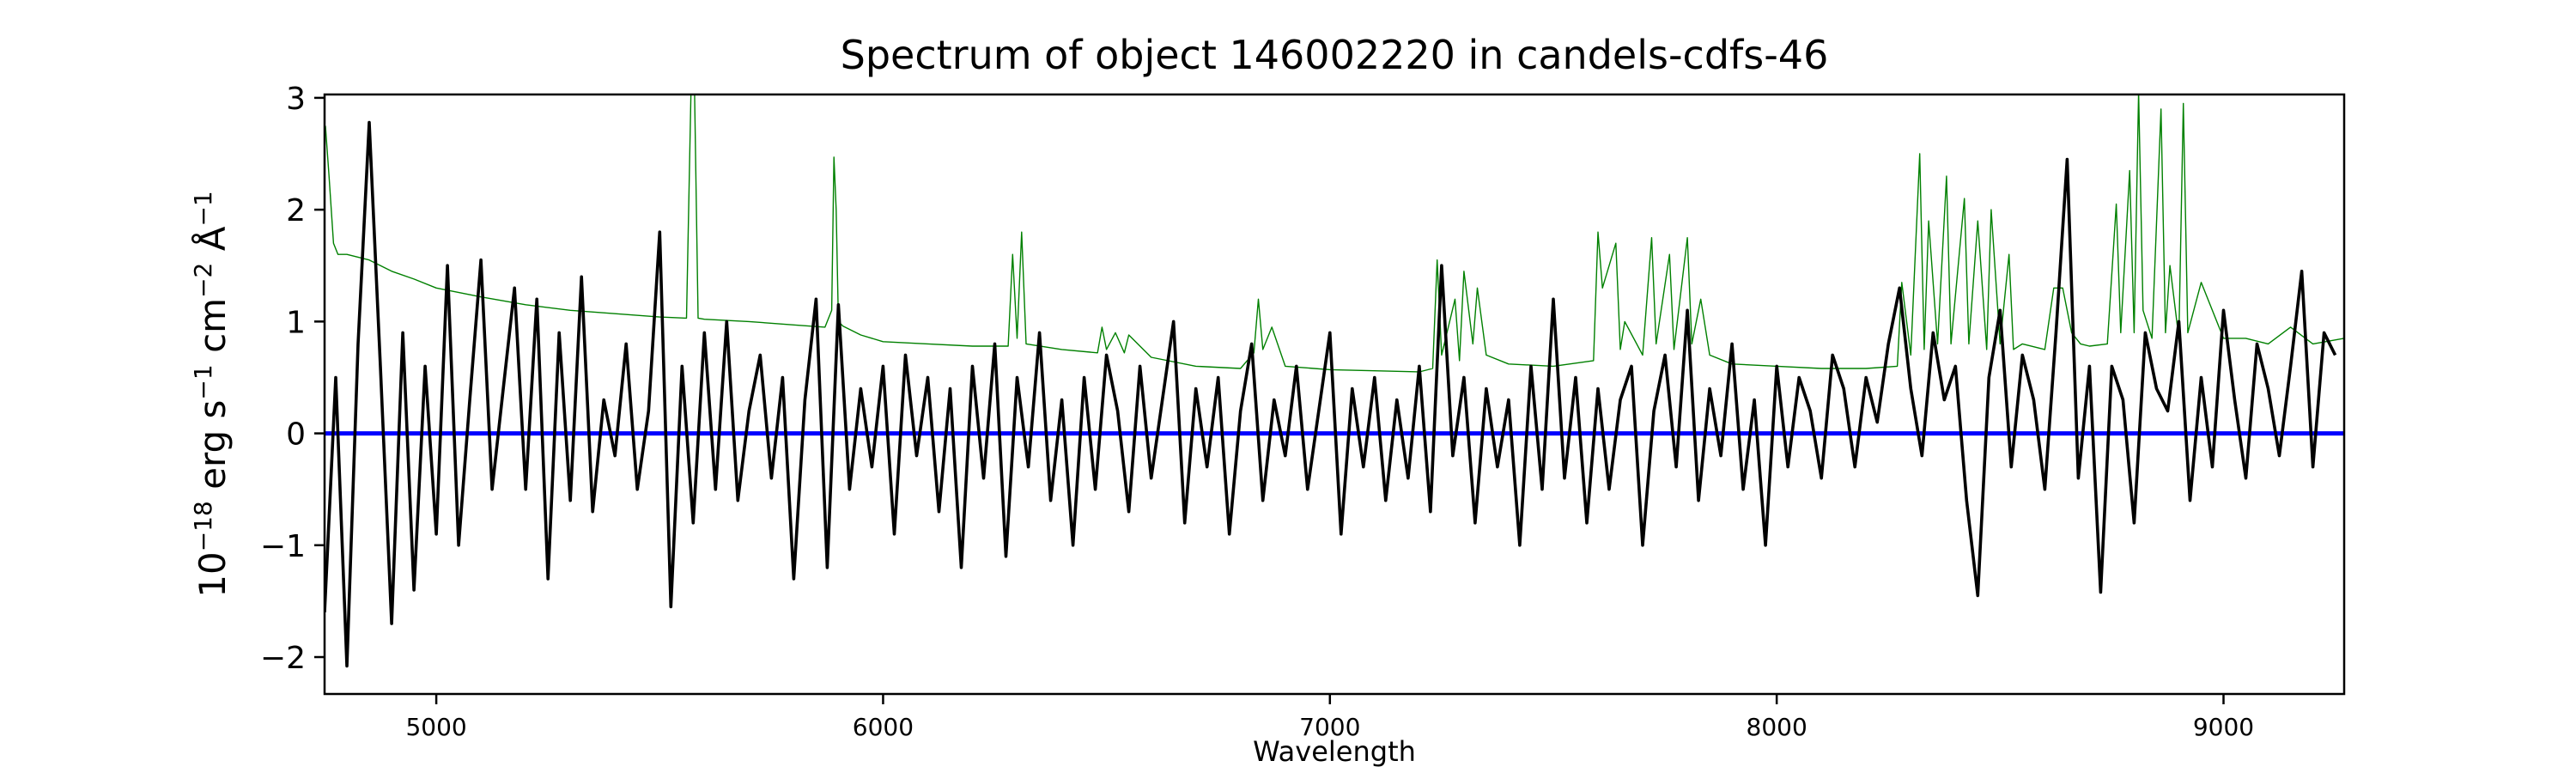  I want to click on x-axis-label: Wavelength, so click(1334, 751).